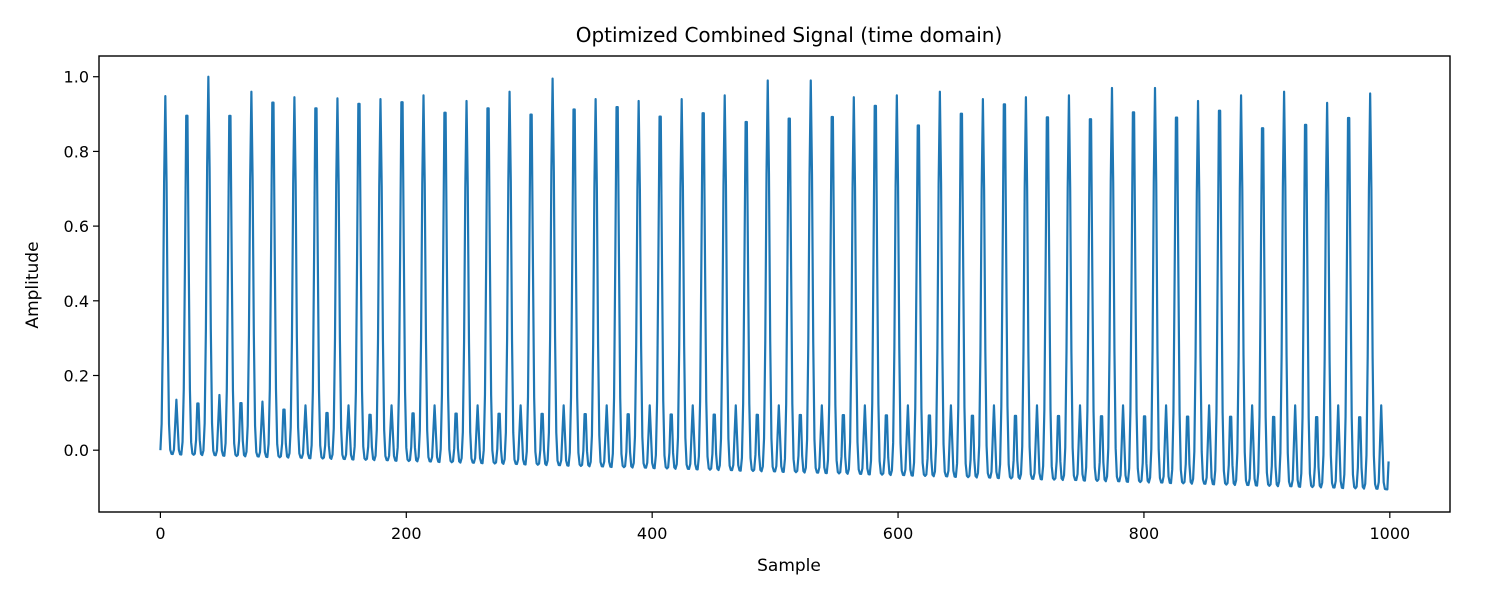  What do you see at coordinates (789, 566) in the screenshot?
I see `x-axis-label: Sample` at bounding box center [789, 566].